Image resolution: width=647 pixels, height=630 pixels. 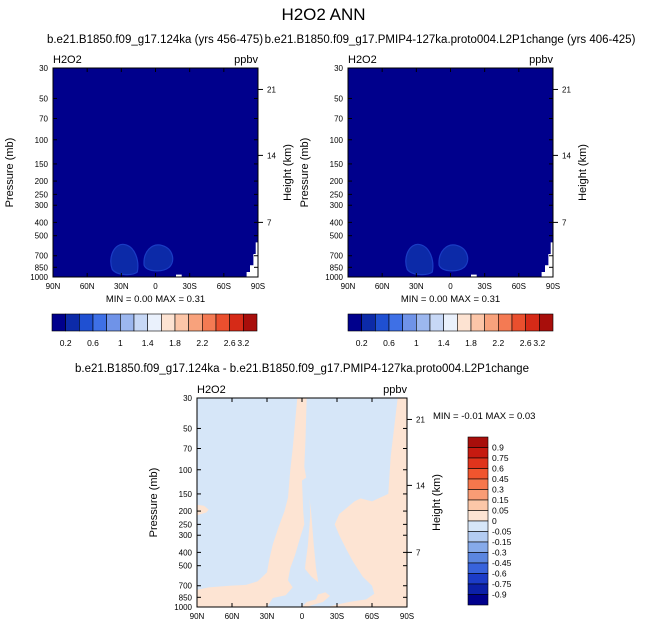 I want to click on x-tick-label: 90N, so click(x=348, y=286).